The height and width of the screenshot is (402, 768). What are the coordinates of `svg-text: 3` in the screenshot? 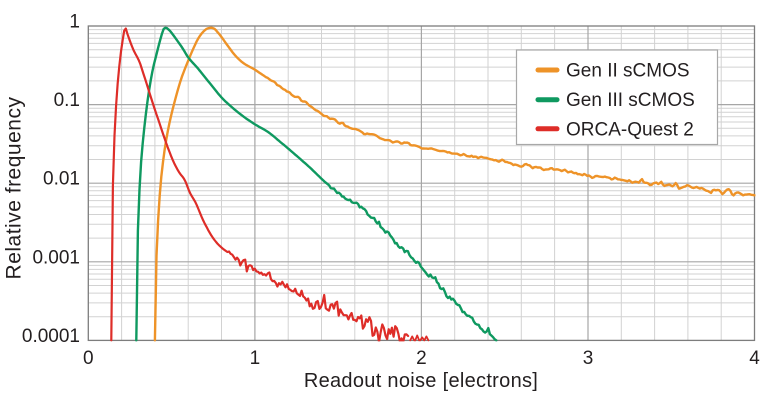 It's located at (588, 358).